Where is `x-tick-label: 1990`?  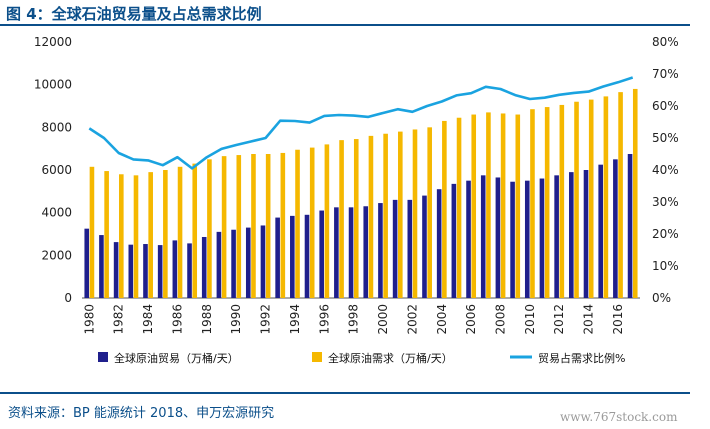
x-tick-label: 1990 is located at coordinates (236, 319).